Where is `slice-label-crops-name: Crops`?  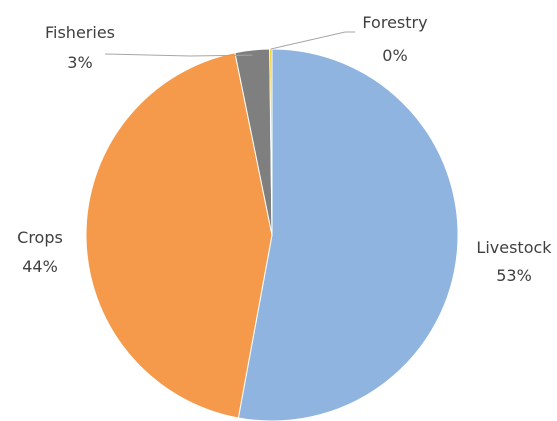 slice-label-crops-name: Crops is located at coordinates (40, 237).